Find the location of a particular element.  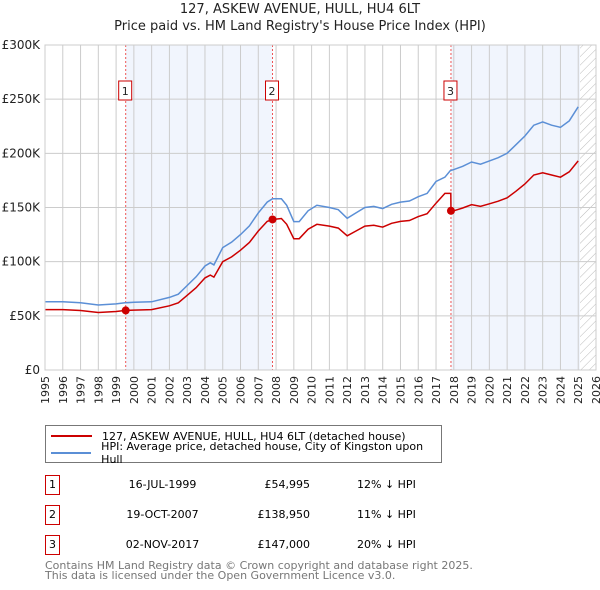

transaction-date: 02-NOV-2017 is located at coordinates (162, 544).